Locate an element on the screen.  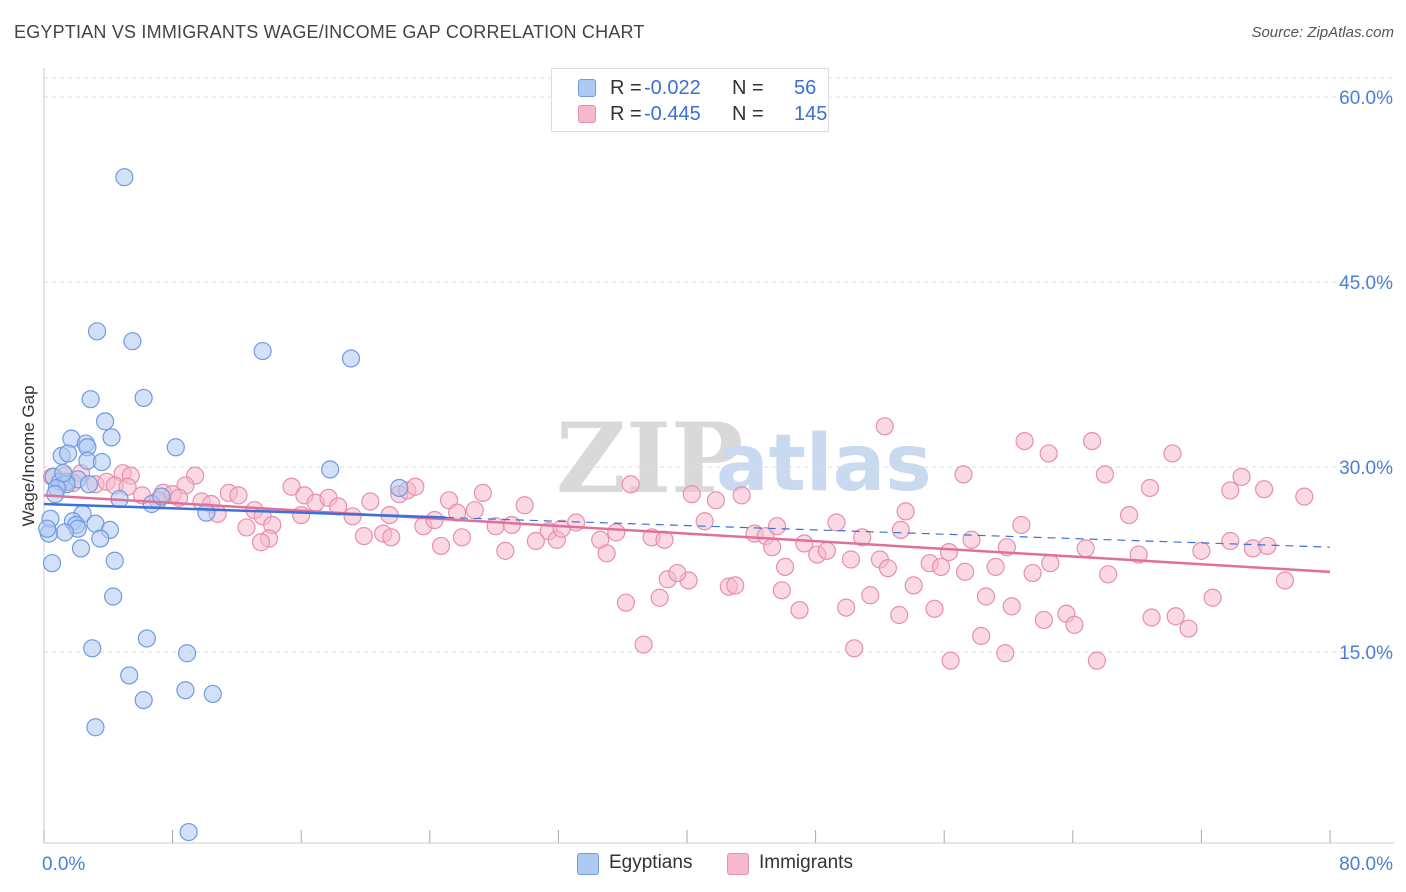
legend-r-value: -0.445 is located at coordinates (672, 114).